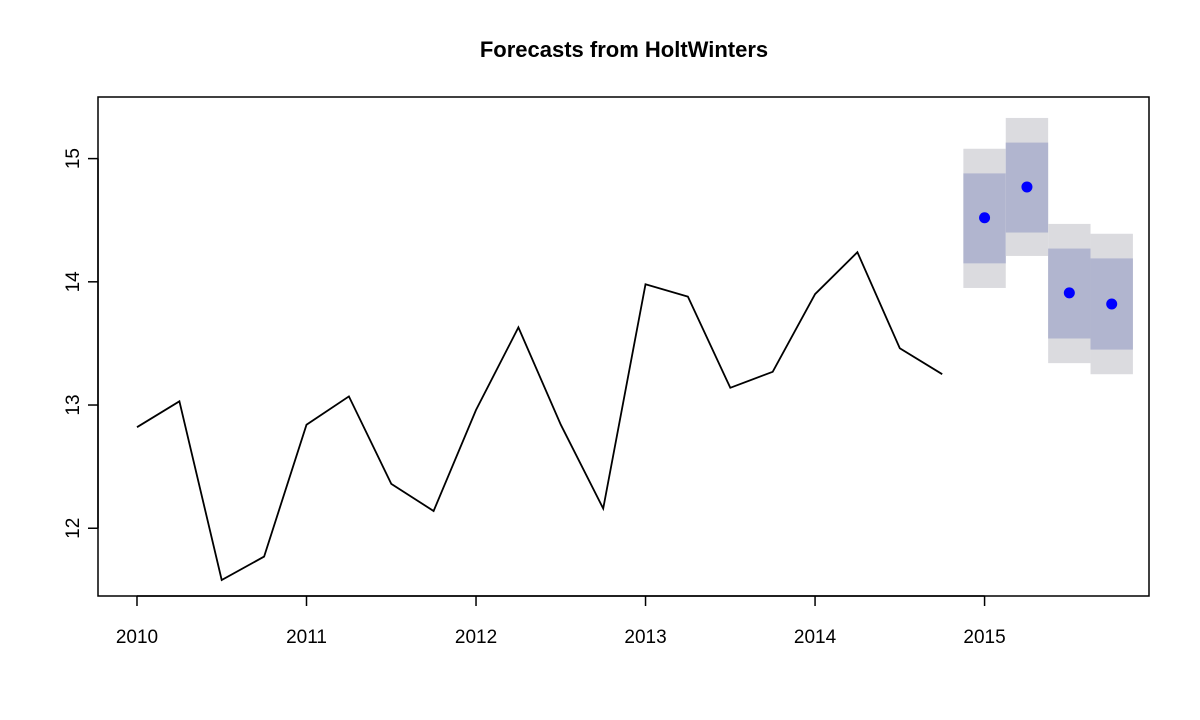 The width and height of the screenshot is (1200, 720). I want to click on x-axis: 2010 2011 2012 2013 2014 2015, so click(561, 621).